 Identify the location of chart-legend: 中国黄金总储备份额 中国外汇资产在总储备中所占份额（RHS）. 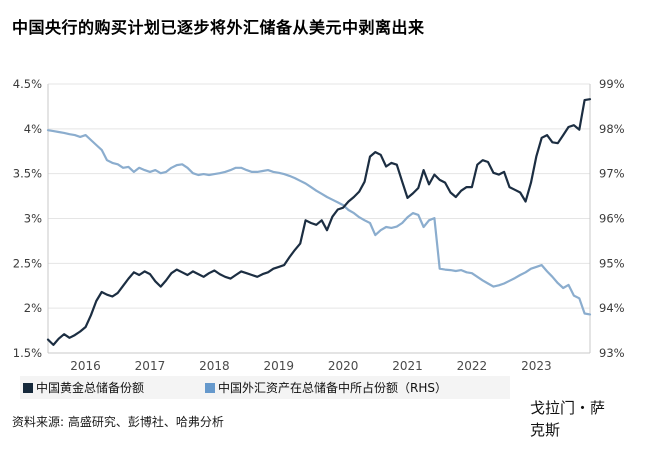
(265, 387).